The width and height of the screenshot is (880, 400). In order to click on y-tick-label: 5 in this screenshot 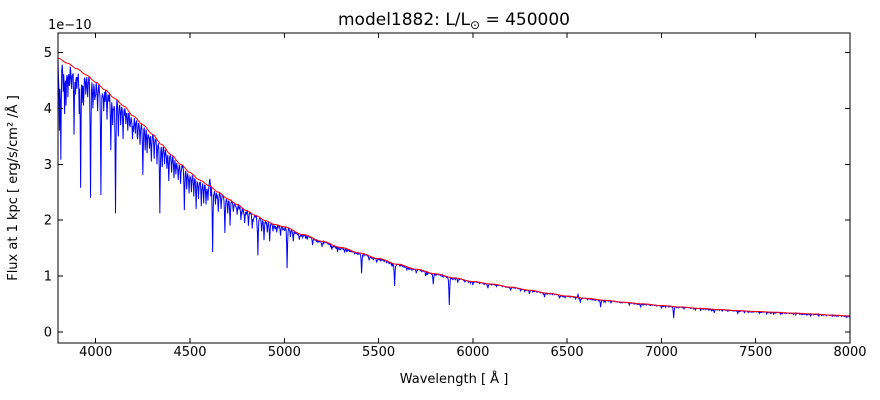, I will do `click(48, 53)`.